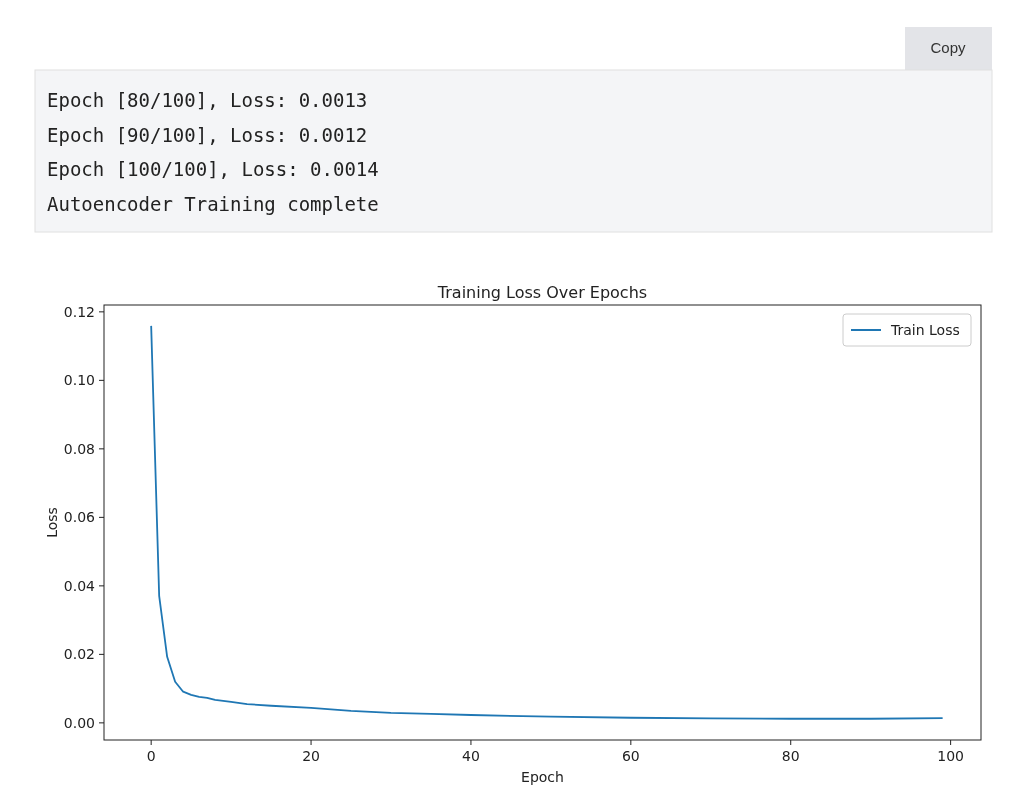  I want to click on text: Epoch [100/100], Loss: 0.0014, so click(213, 169).